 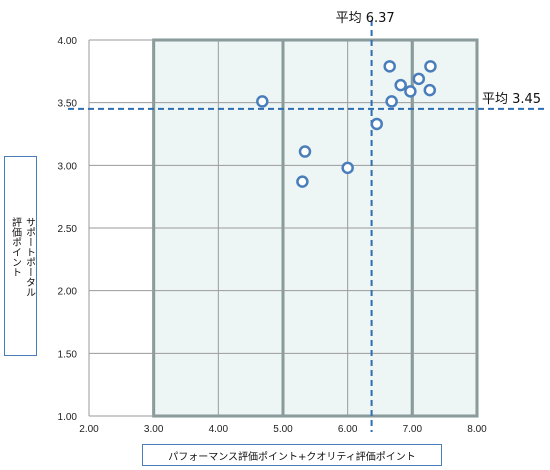 What do you see at coordinates (292, 455) in the screenshot?
I see `x-axis-label: パフォーマンス評価ポイント+クオリティ評価ポイント` at bounding box center [292, 455].